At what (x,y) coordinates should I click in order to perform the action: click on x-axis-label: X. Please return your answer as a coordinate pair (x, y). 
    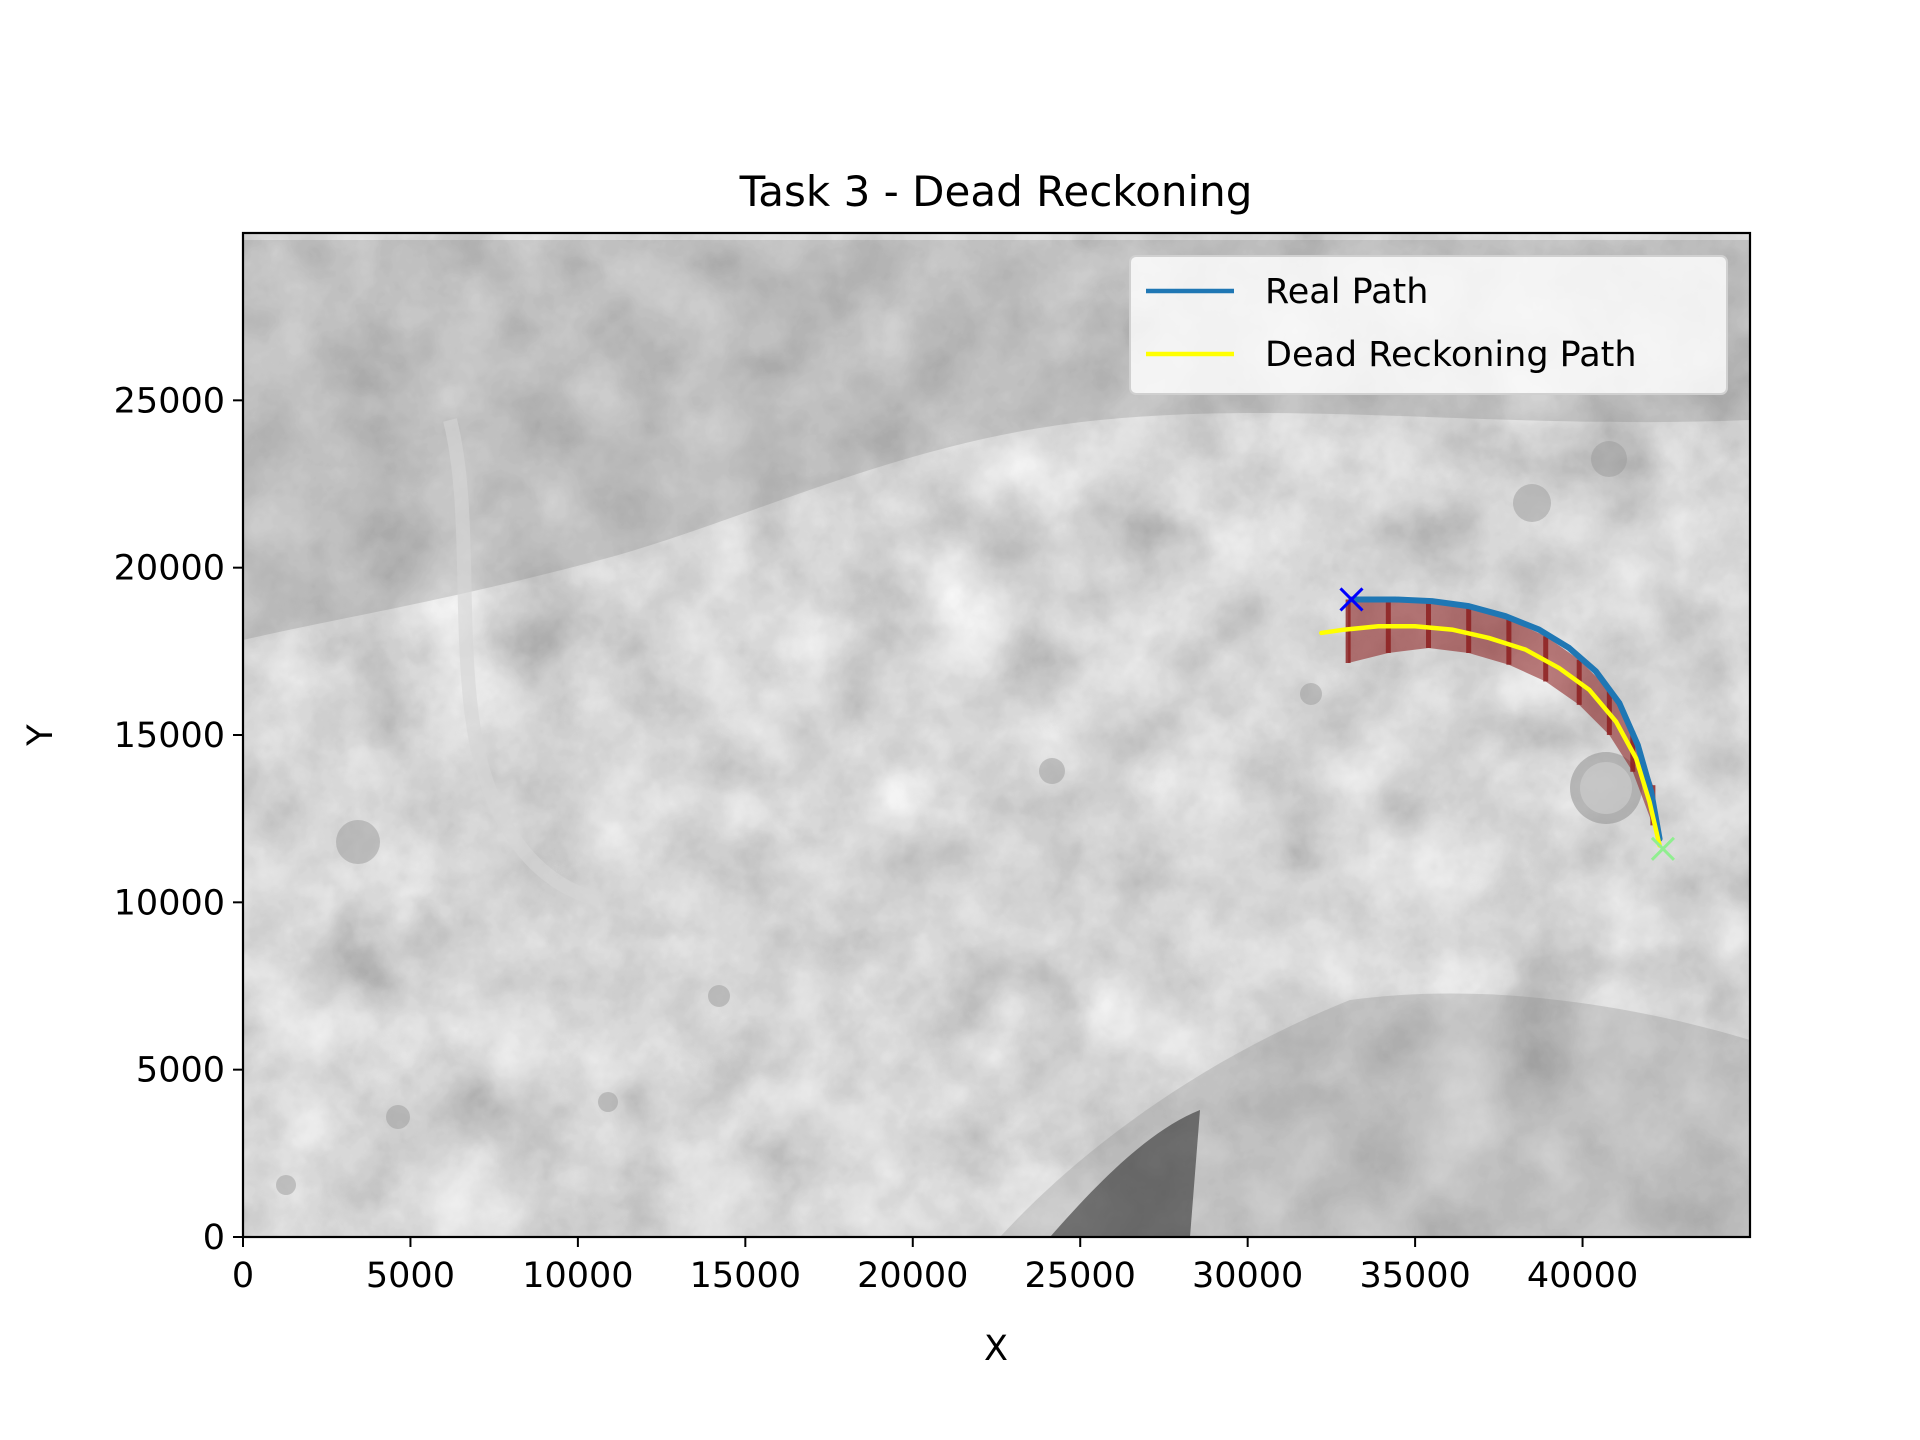
    Looking at the image, I should click on (996, 1349).